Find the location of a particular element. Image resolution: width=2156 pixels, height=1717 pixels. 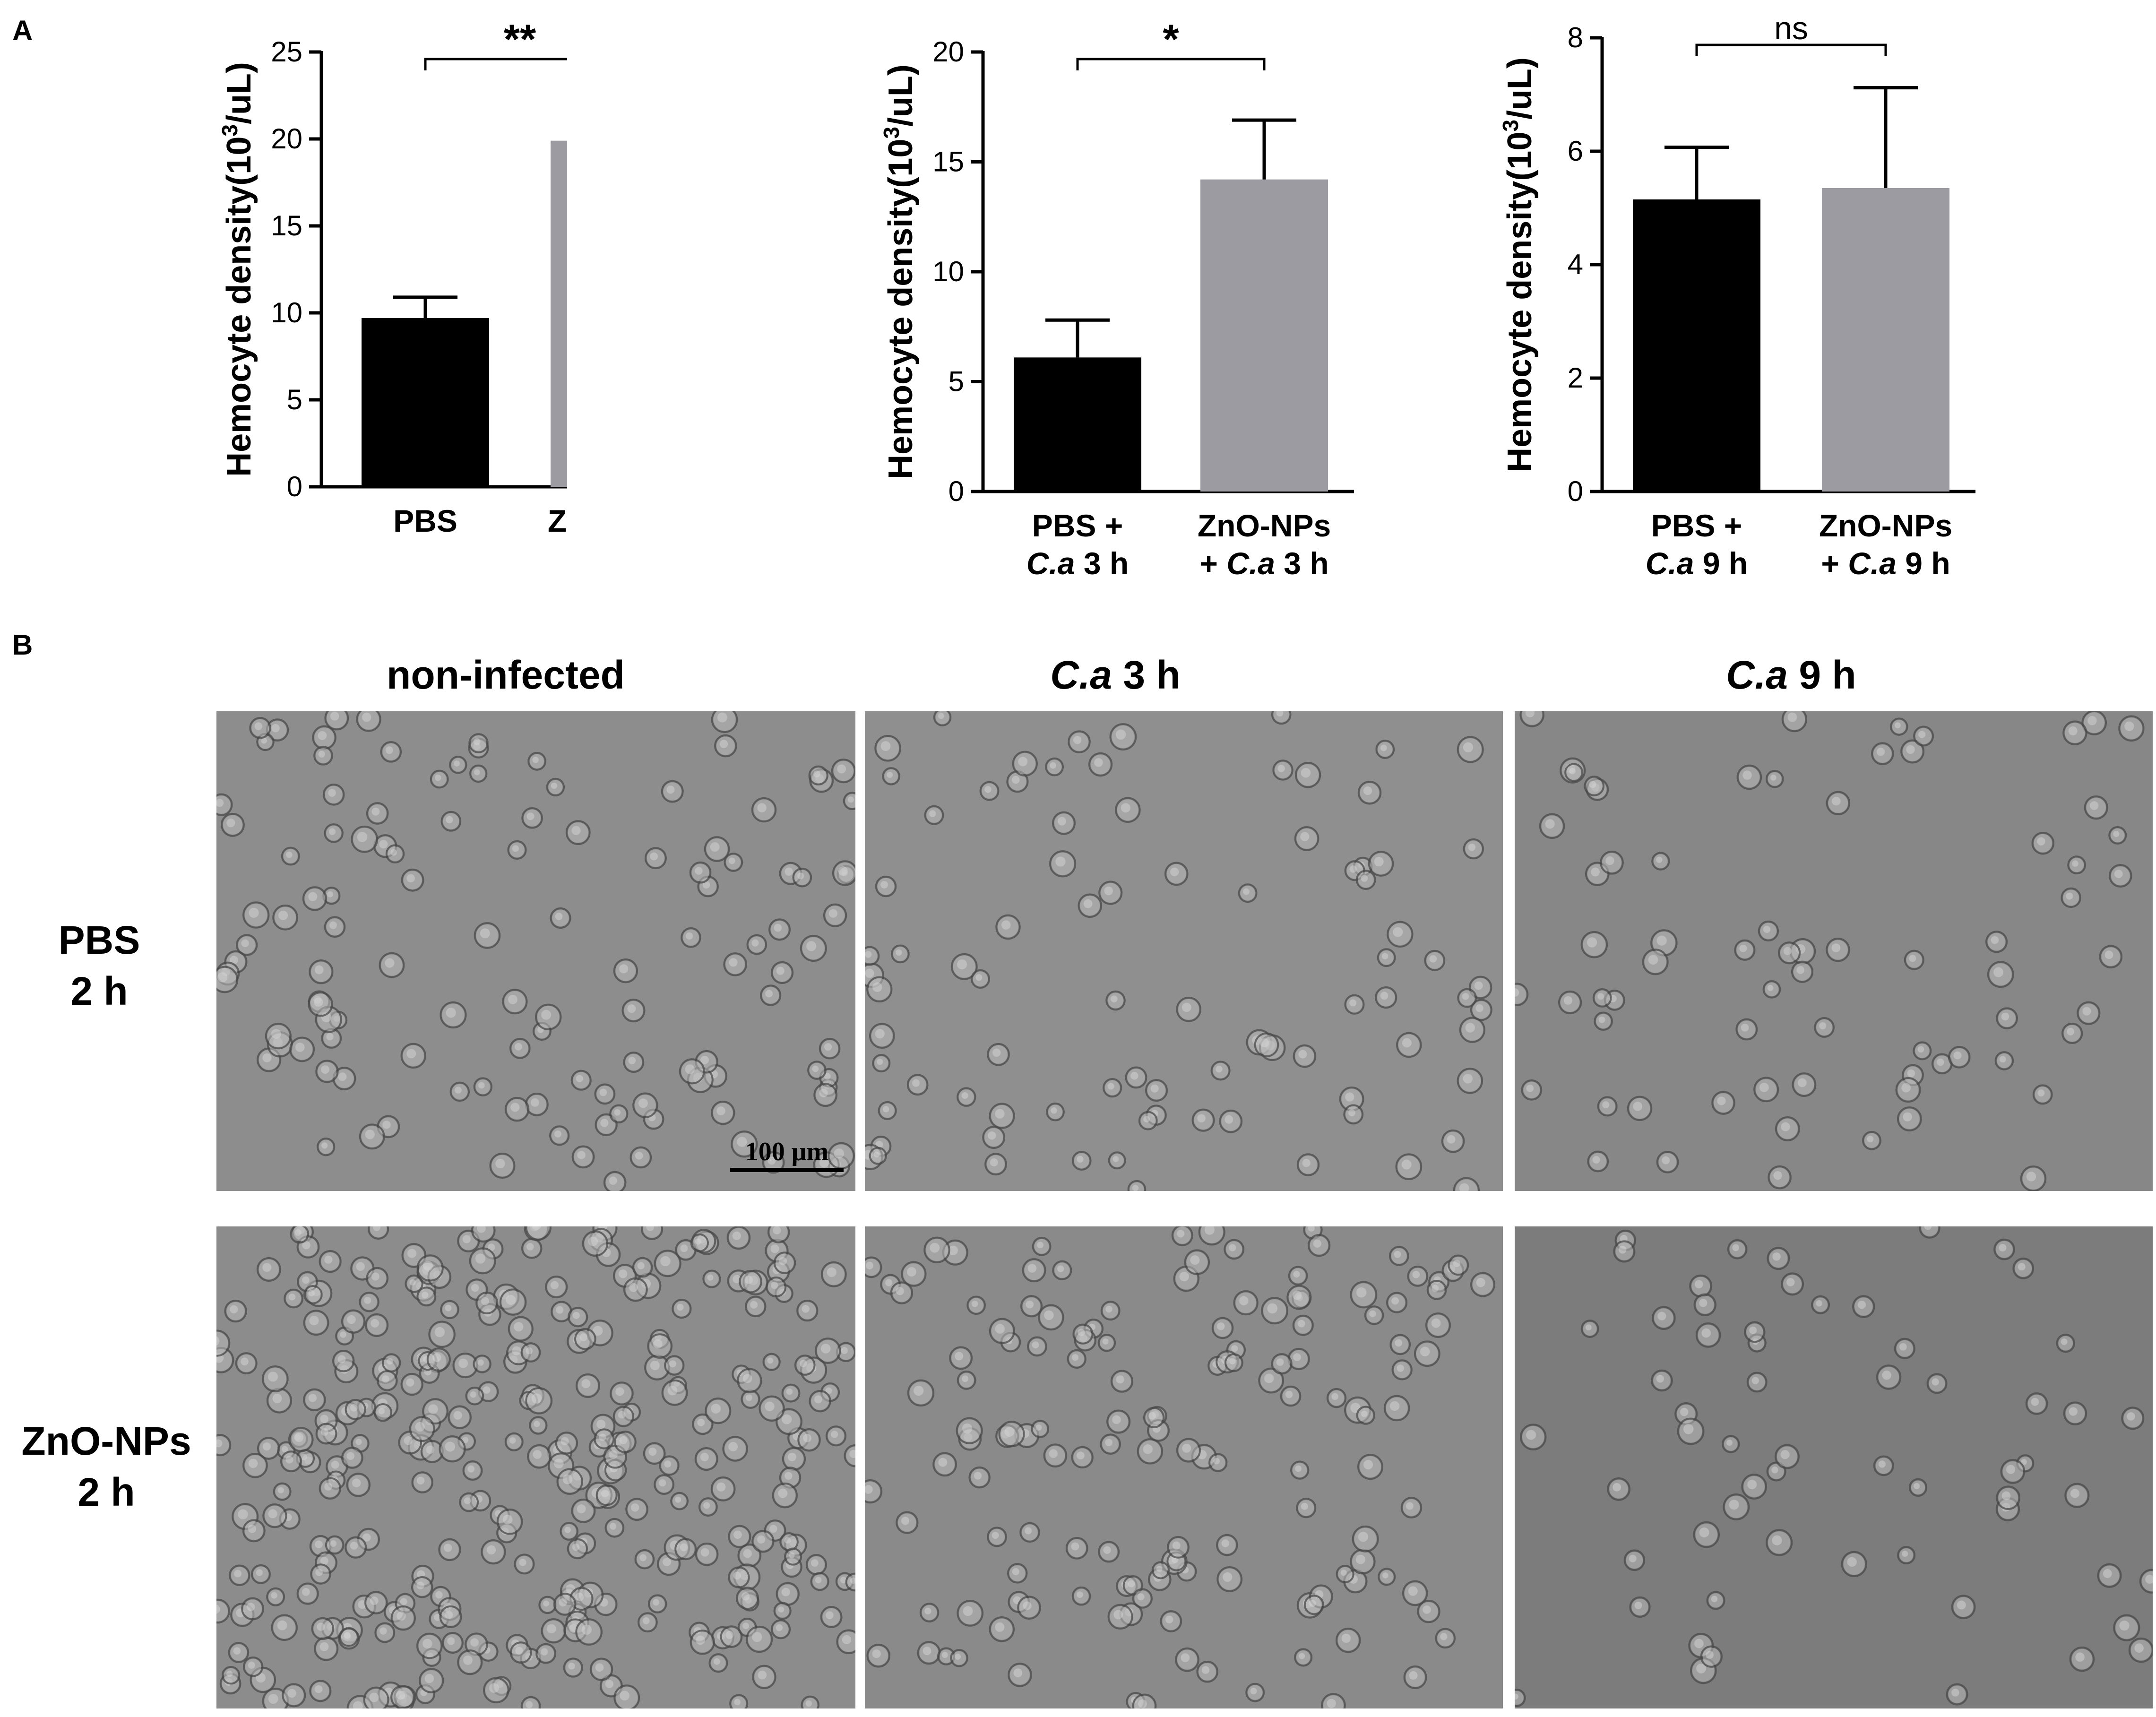

micrograph-cells is located at coordinates (536, 951).